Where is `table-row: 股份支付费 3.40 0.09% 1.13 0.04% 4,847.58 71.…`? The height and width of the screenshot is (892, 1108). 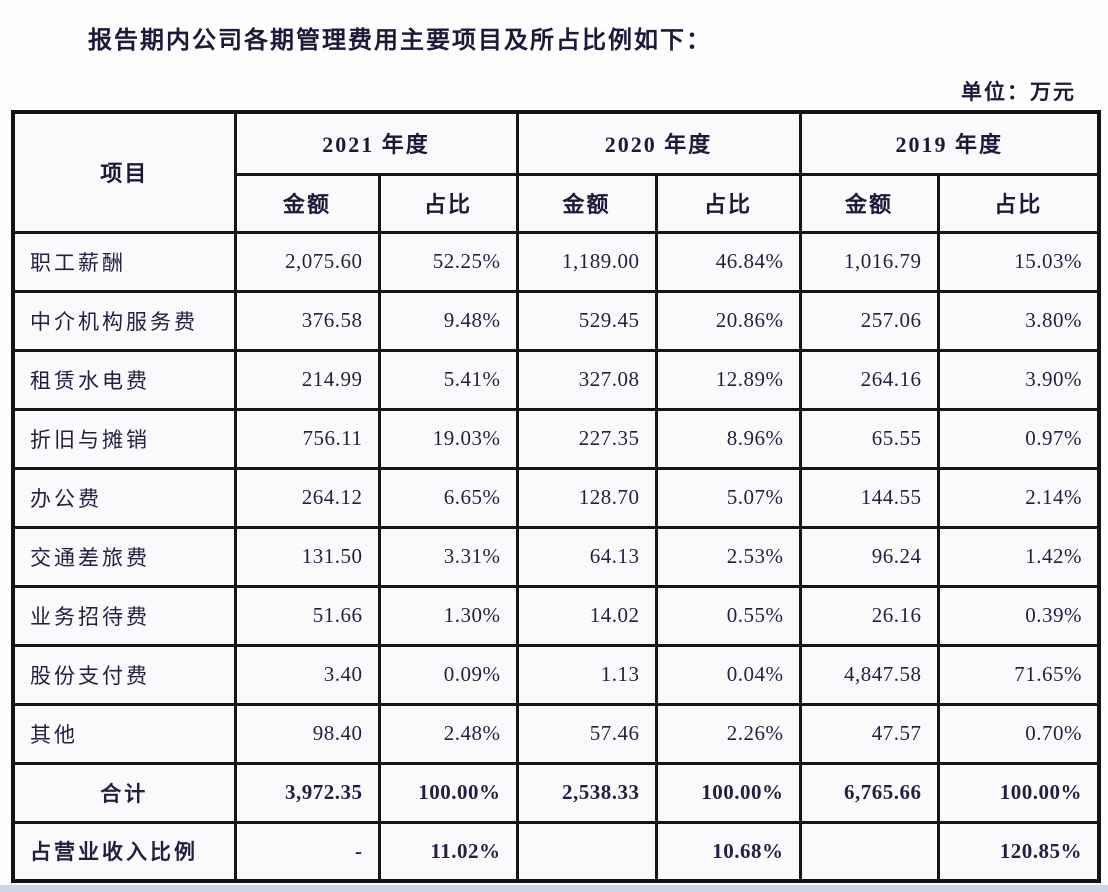
table-row: 股份支付费 3.40 0.09% 1.13 0.04% 4,847.58 71.… is located at coordinates (556, 674).